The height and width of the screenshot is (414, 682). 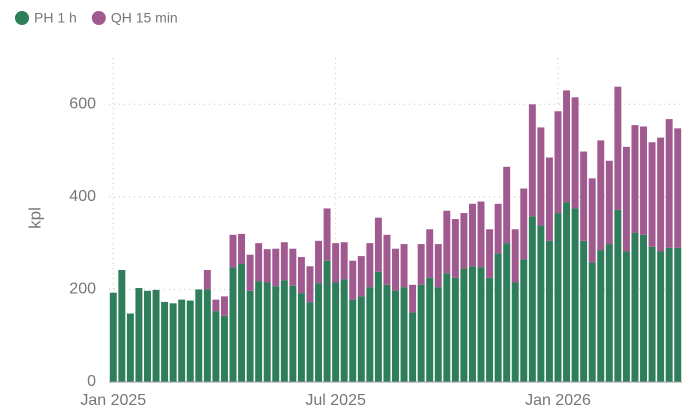 What do you see at coordinates (113, 400) in the screenshot?
I see `x-tick-label: Jan 2025` at bounding box center [113, 400].